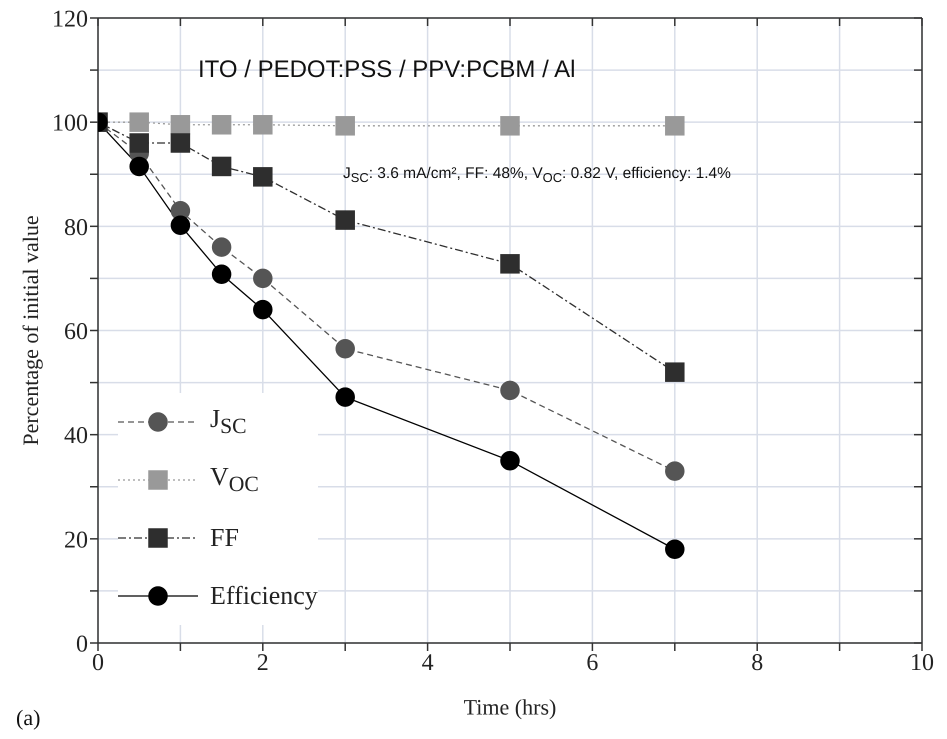 Image resolution: width=947 pixels, height=739 pixels. What do you see at coordinates (70, 123) in the screenshot?
I see `y-tick-label: 100` at bounding box center [70, 123].